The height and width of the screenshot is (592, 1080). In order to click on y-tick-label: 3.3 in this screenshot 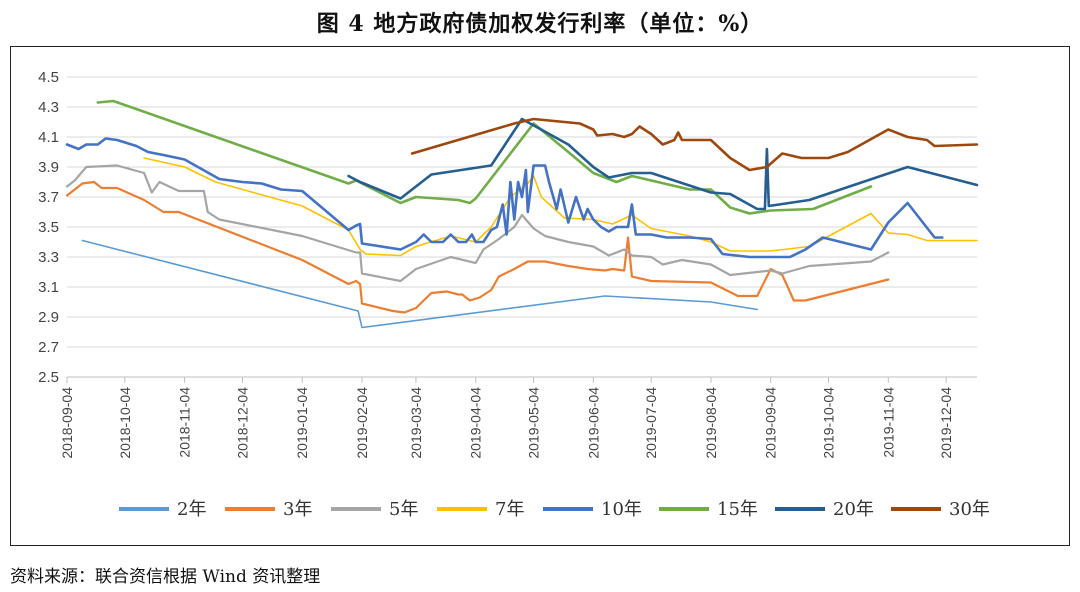, I will do `click(48, 257)`.